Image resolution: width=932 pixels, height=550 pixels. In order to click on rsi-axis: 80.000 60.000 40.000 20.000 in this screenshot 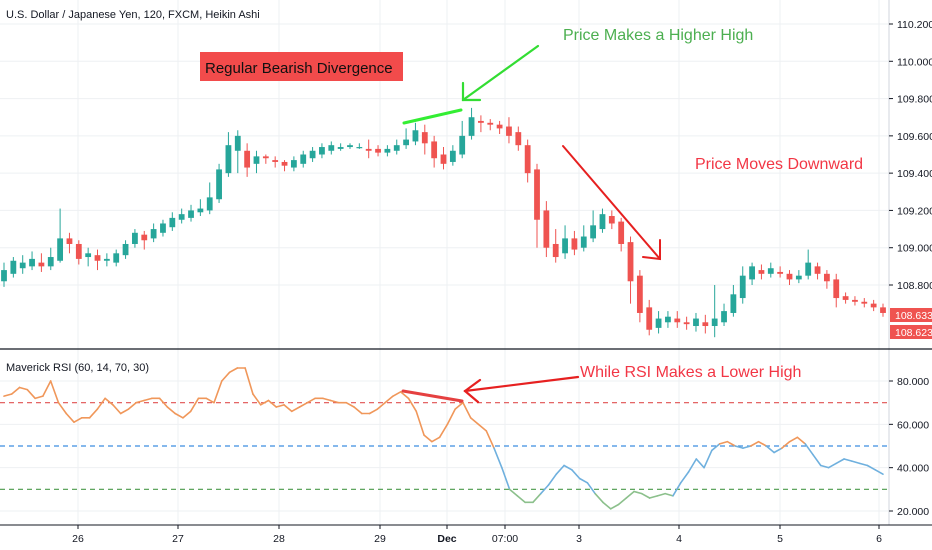, I will do `click(909, 447)`.